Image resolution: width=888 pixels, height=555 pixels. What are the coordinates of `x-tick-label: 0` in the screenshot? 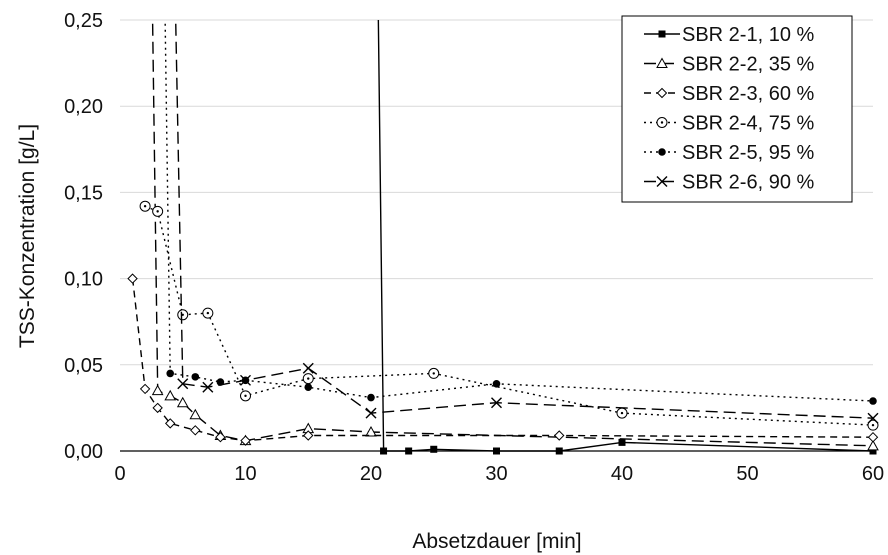 It's located at (119, 474).